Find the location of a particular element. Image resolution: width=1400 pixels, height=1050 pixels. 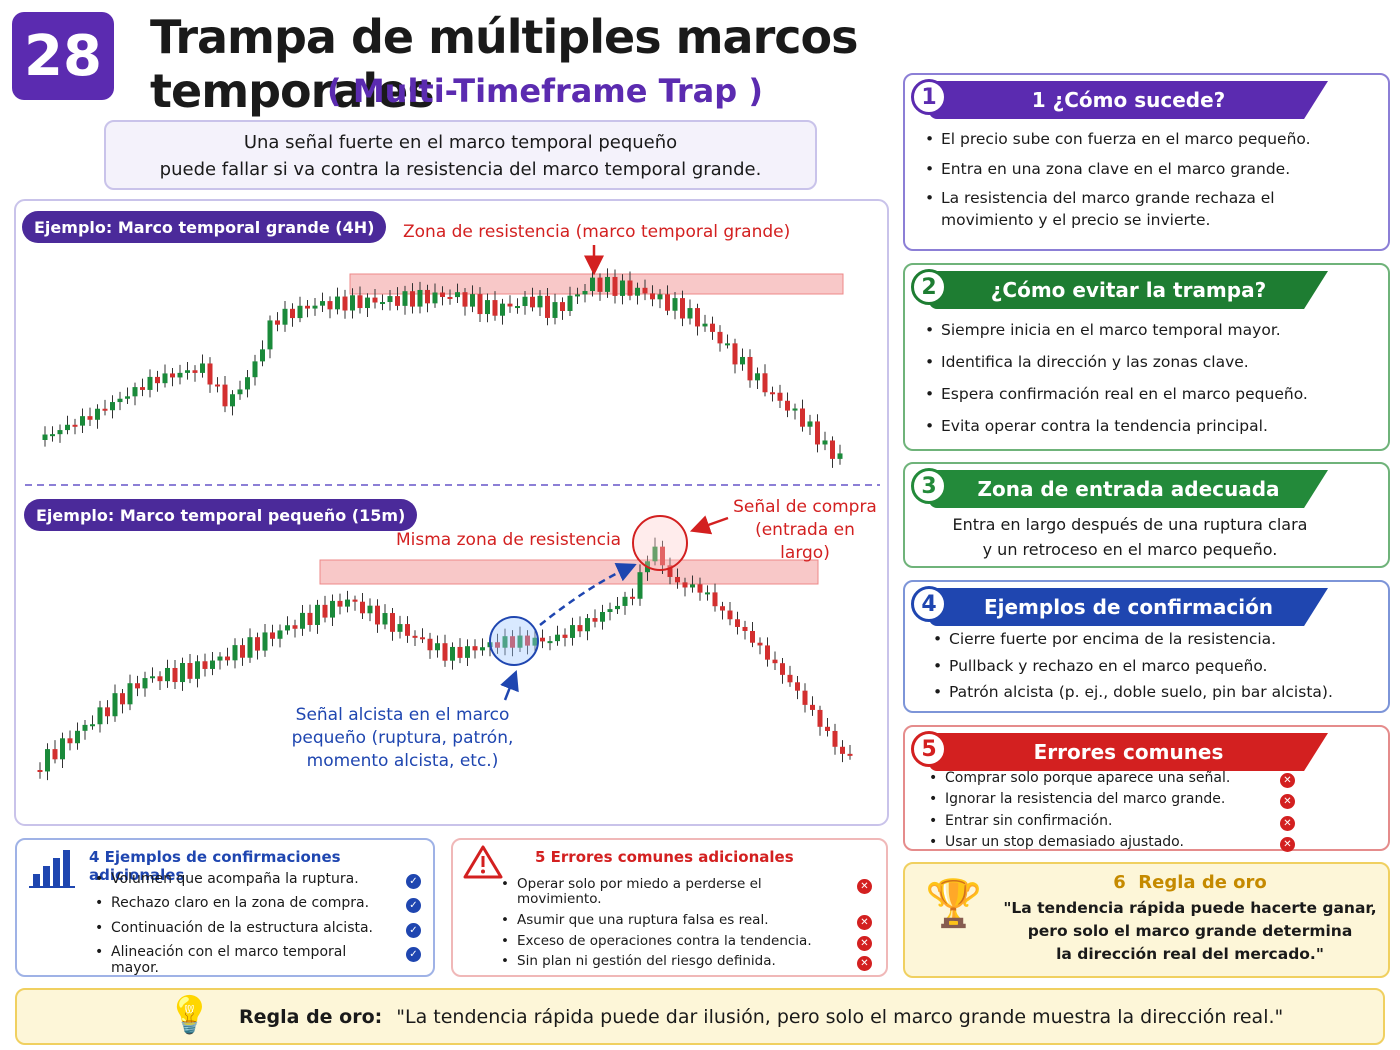

example-label: Ejemplo: Marco temporal grande (4H) is located at coordinates (204, 227).